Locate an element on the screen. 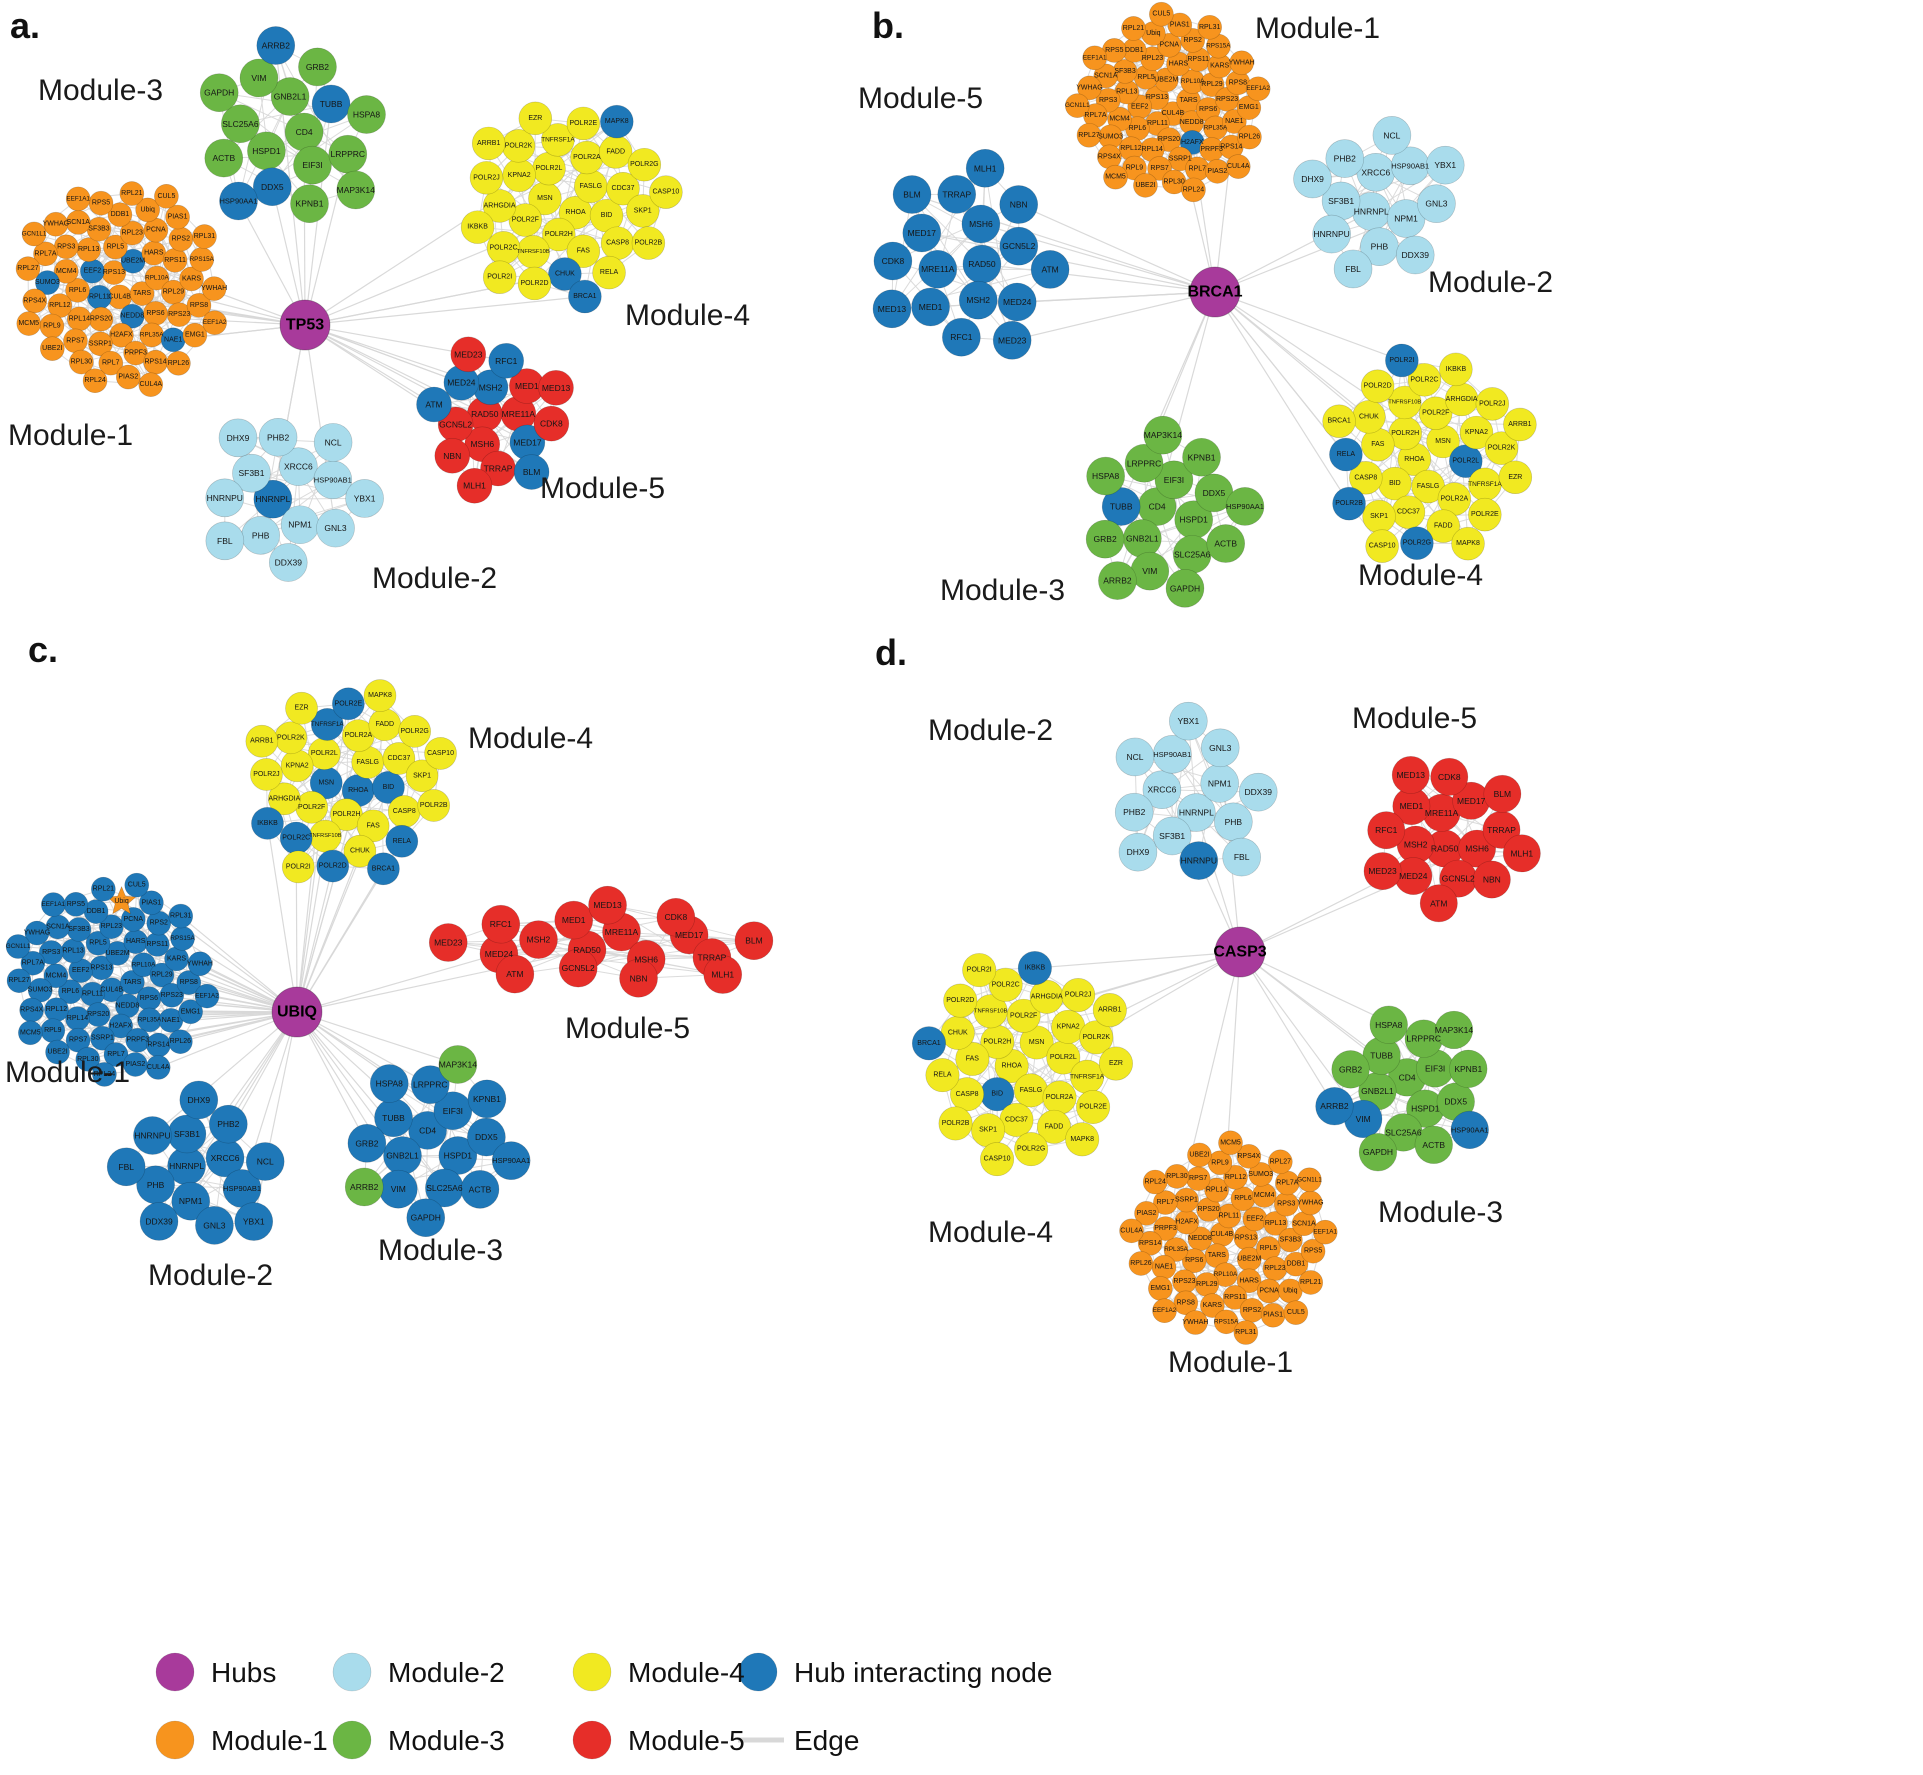 This screenshot has height=1775, width=1923. module-label-c-module-3: Module-3 is located at coordinates (440, 1250).